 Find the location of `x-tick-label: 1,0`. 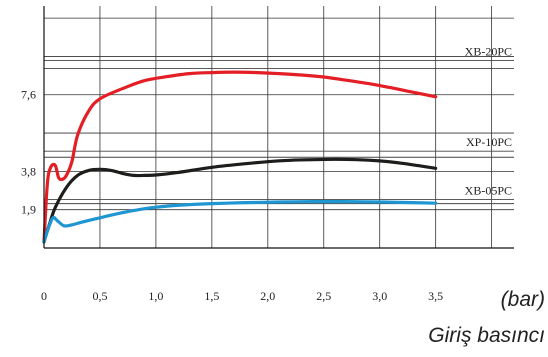

x-tick-label: 1,0 is located at coordinates (155, 296).